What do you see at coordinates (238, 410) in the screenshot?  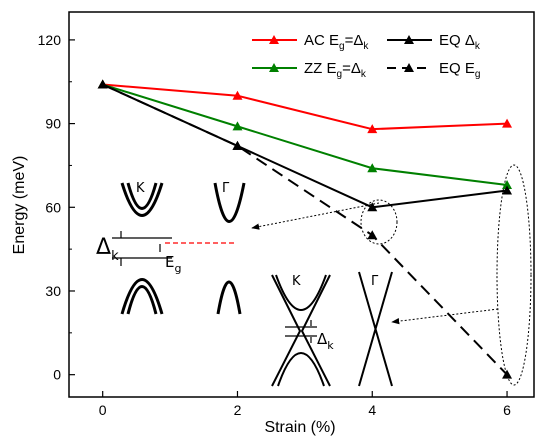 I see `x-tick-label-1: 2` at bounding box center [238, 410].